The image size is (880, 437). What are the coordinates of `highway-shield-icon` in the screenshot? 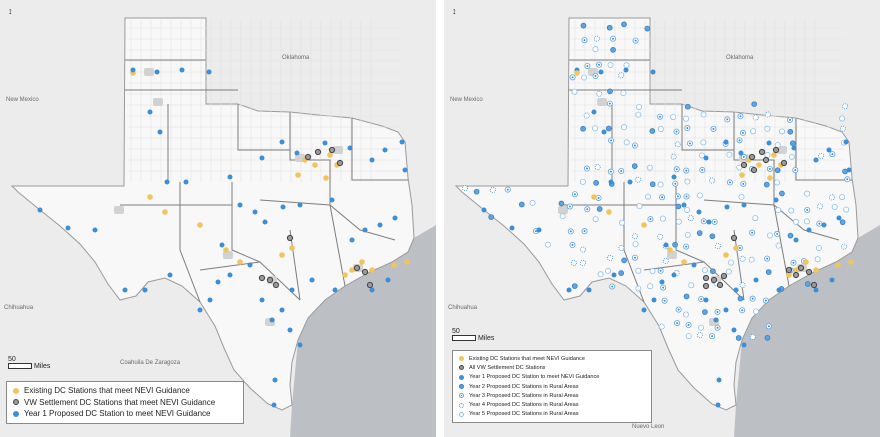 It's located at (149, 72).